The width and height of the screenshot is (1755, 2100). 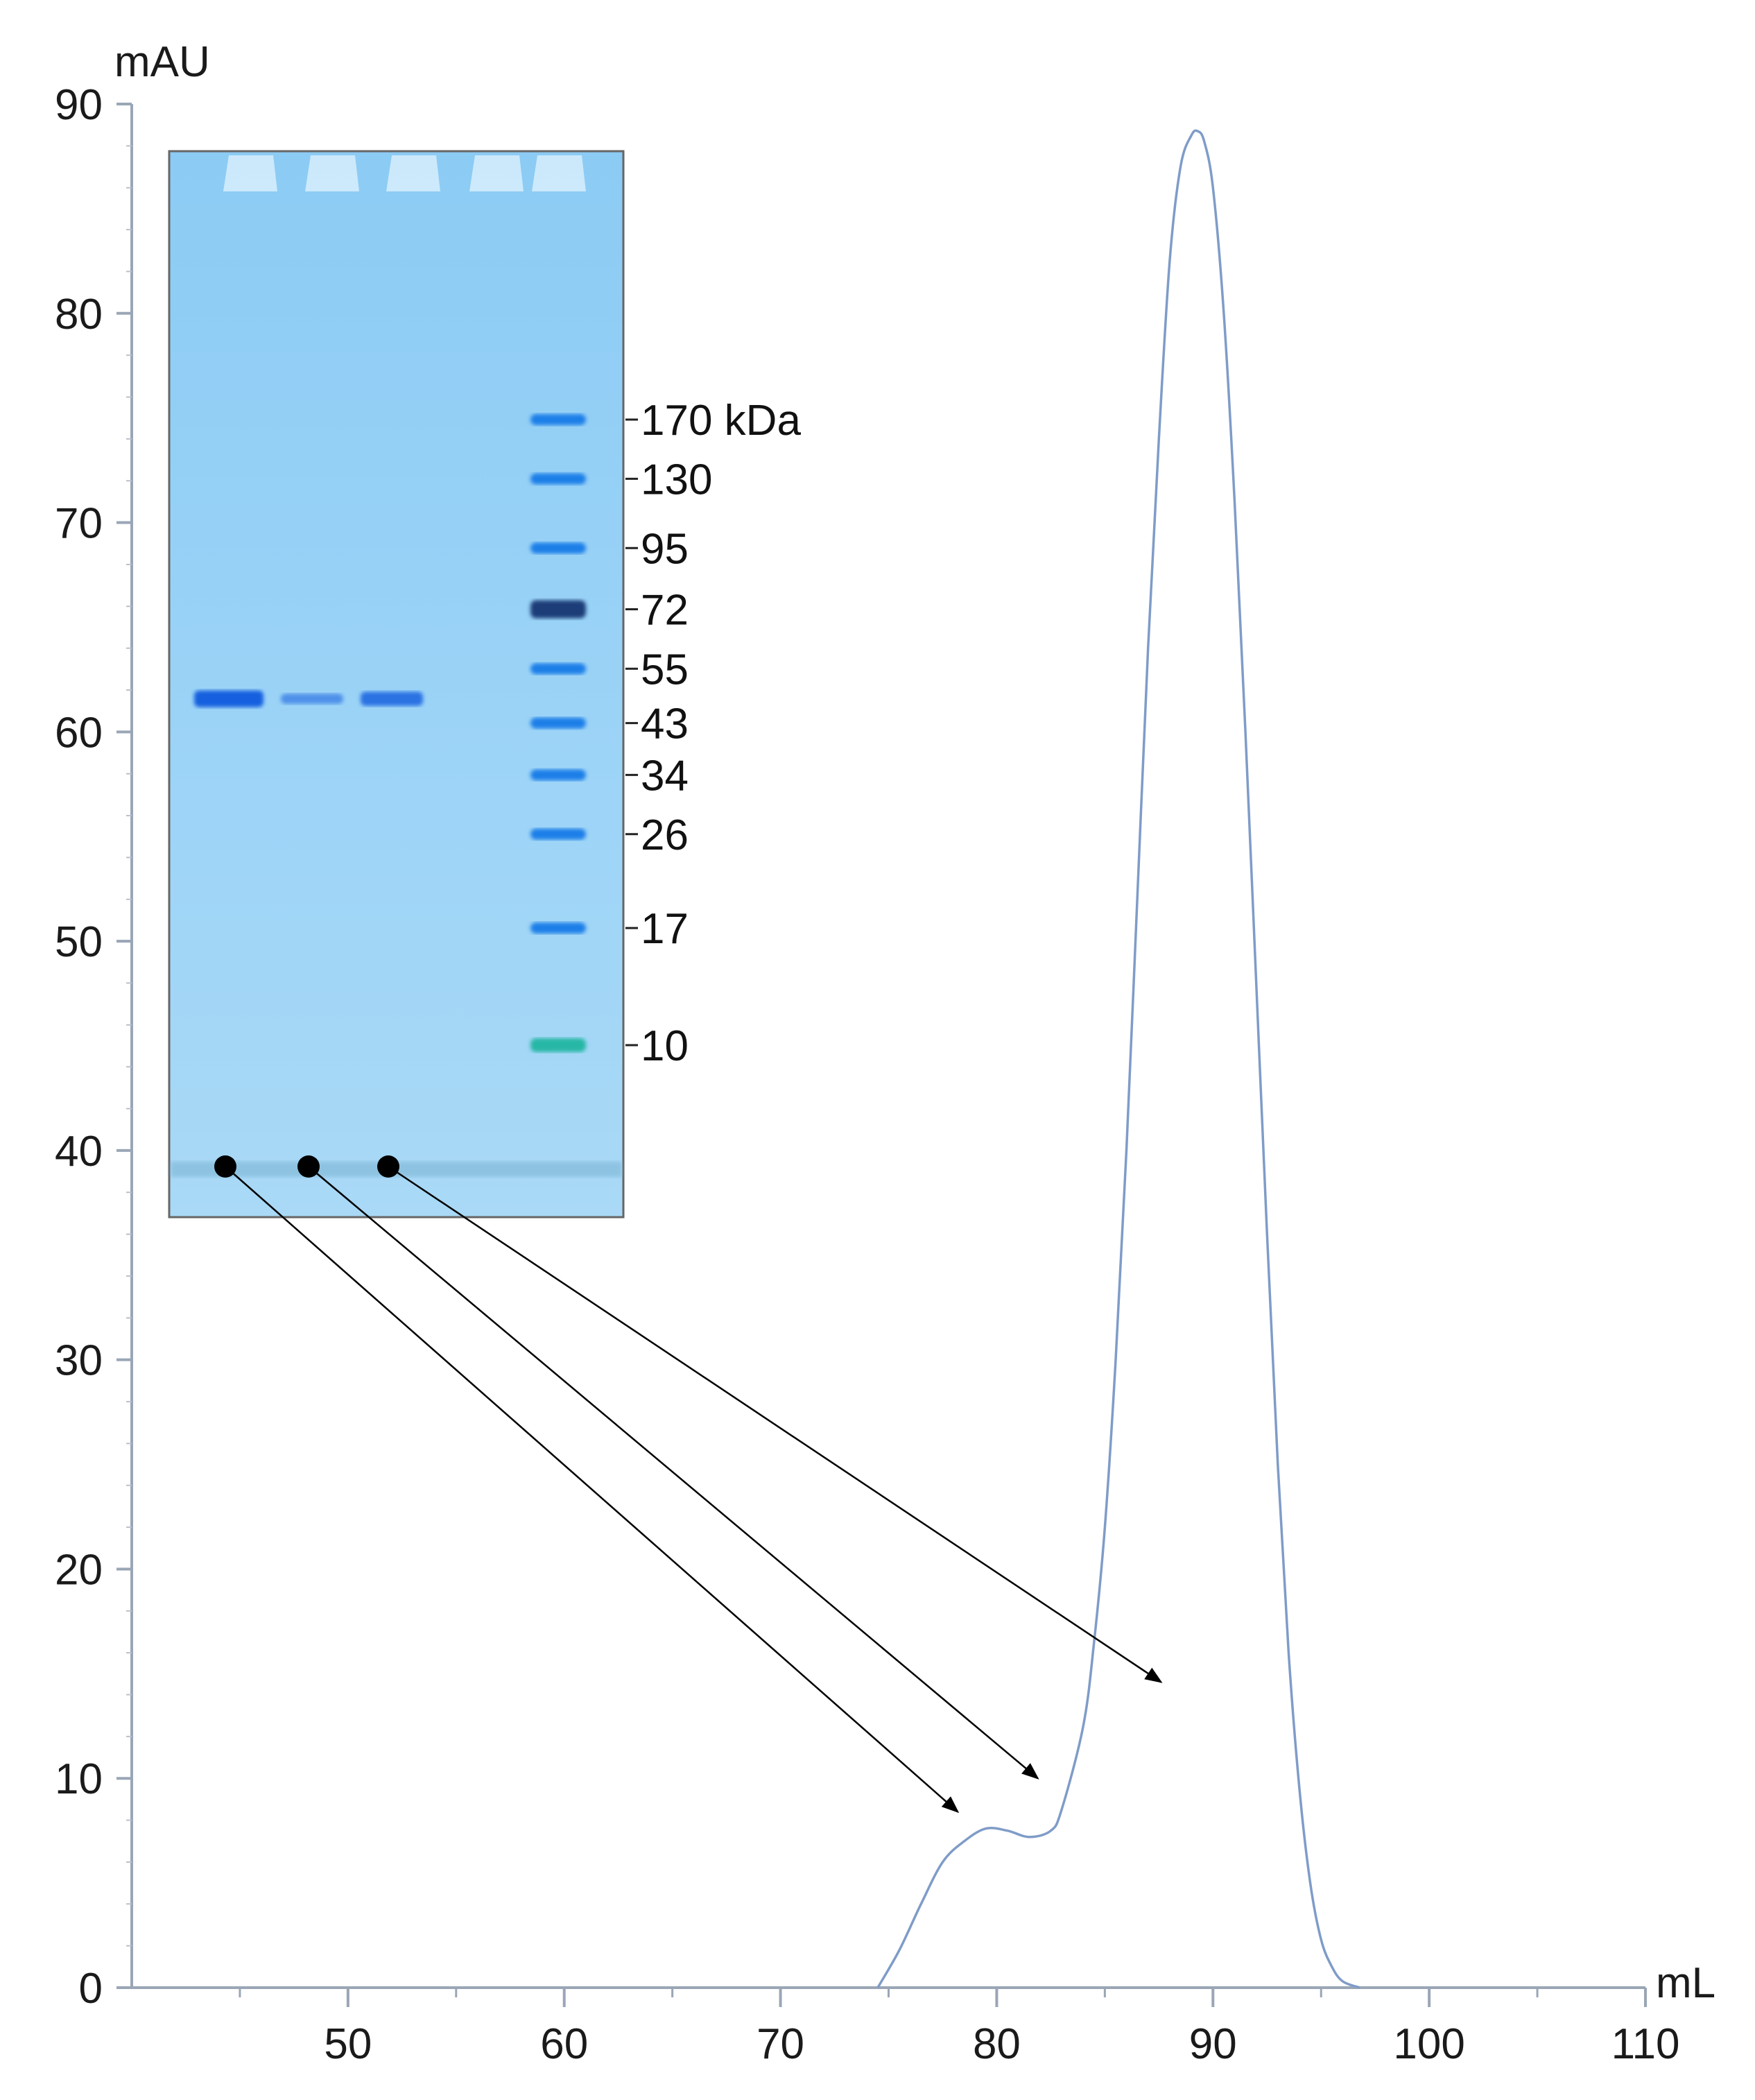 I want to click on x-tick-label: 80, so click(x=997, y=2044).